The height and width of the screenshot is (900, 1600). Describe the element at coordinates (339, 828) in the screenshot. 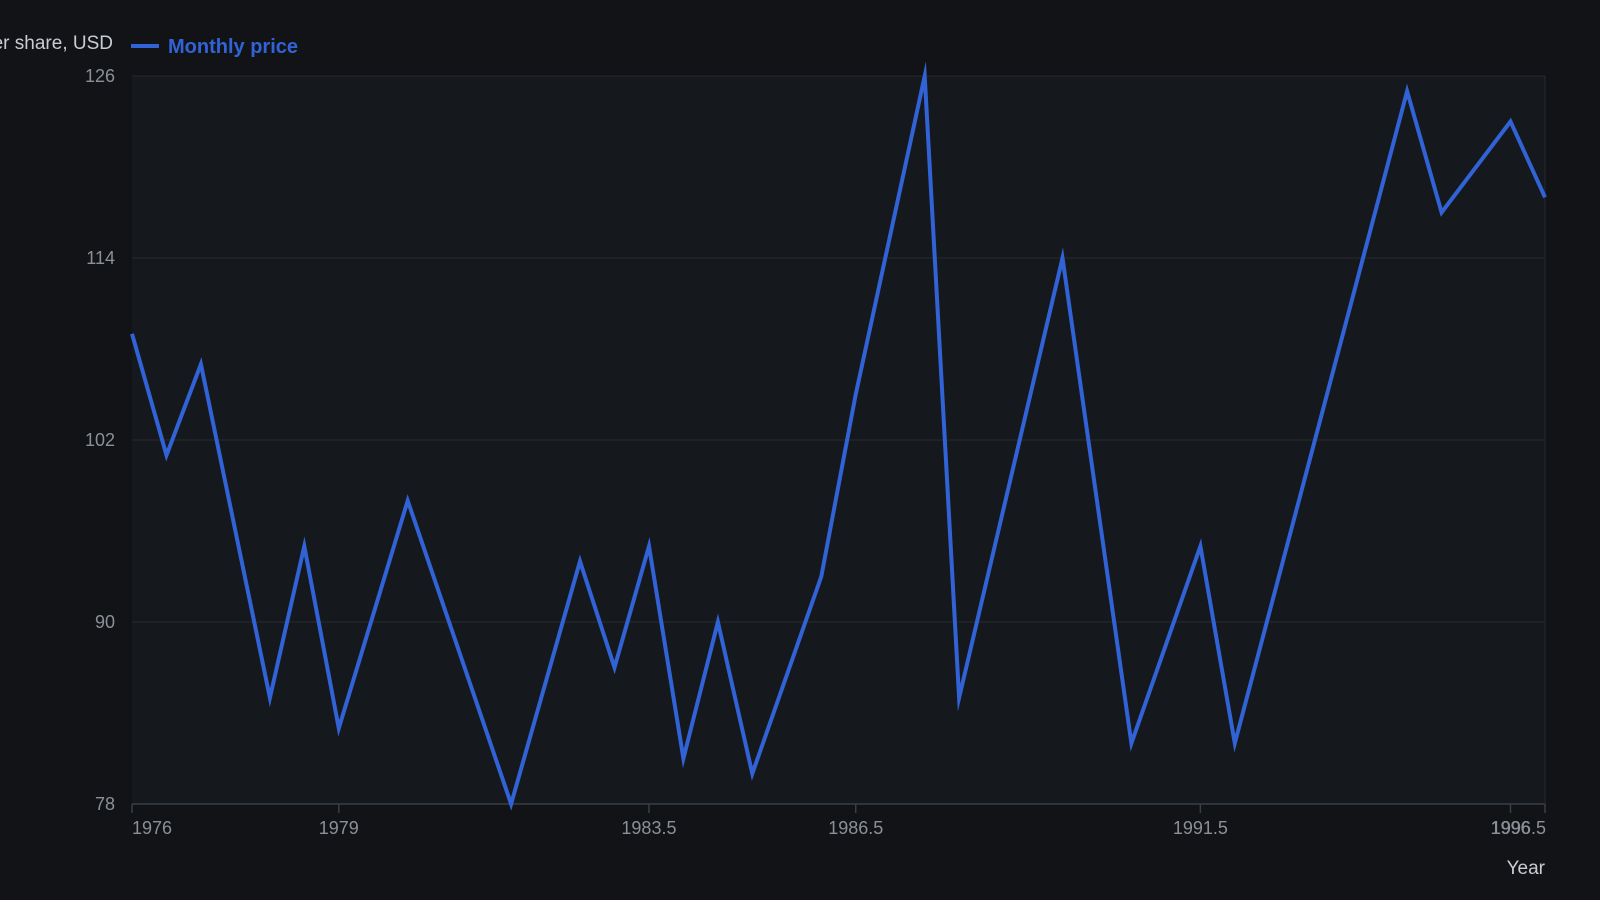

I see `x-tick-label: 1979` at that location.